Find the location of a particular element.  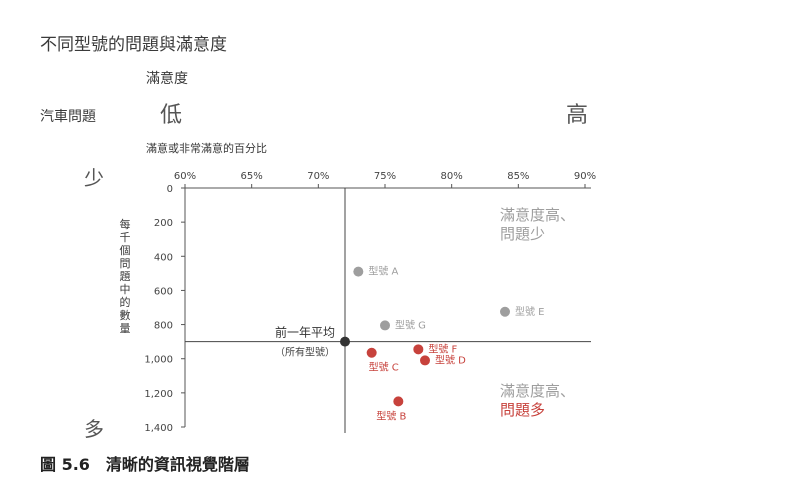

figure-caption: 圖 5.6 清晰的資訊視覺階層 is located at coordinates (145, 464).